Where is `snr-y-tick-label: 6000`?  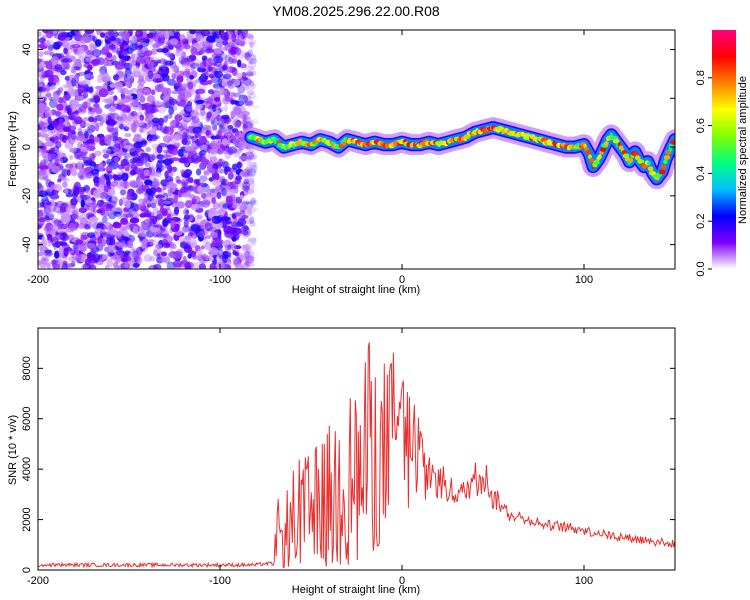
snr-y-tick-label: 6000 is located at coordinates (27, 419).